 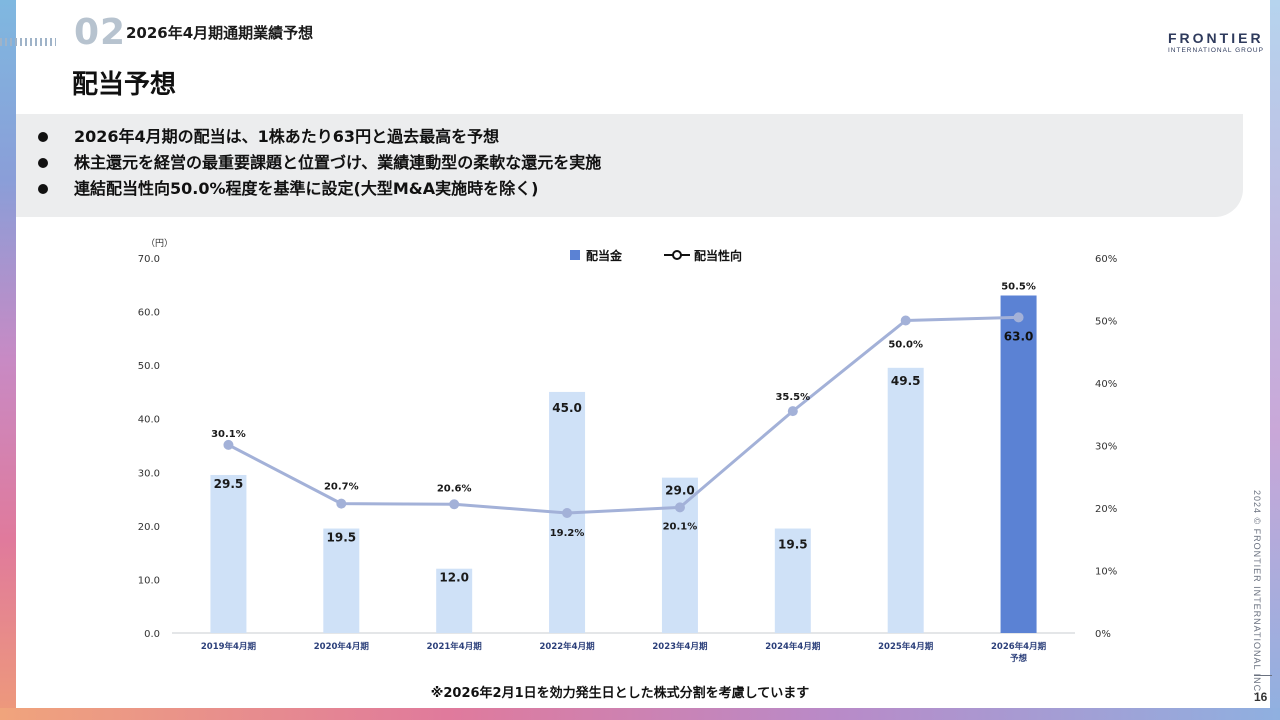 What do you see at coordinates (567, 533) in the screenshot?
I see `payout-ratio-label: 19.2%` at bounding box center [567, 533].